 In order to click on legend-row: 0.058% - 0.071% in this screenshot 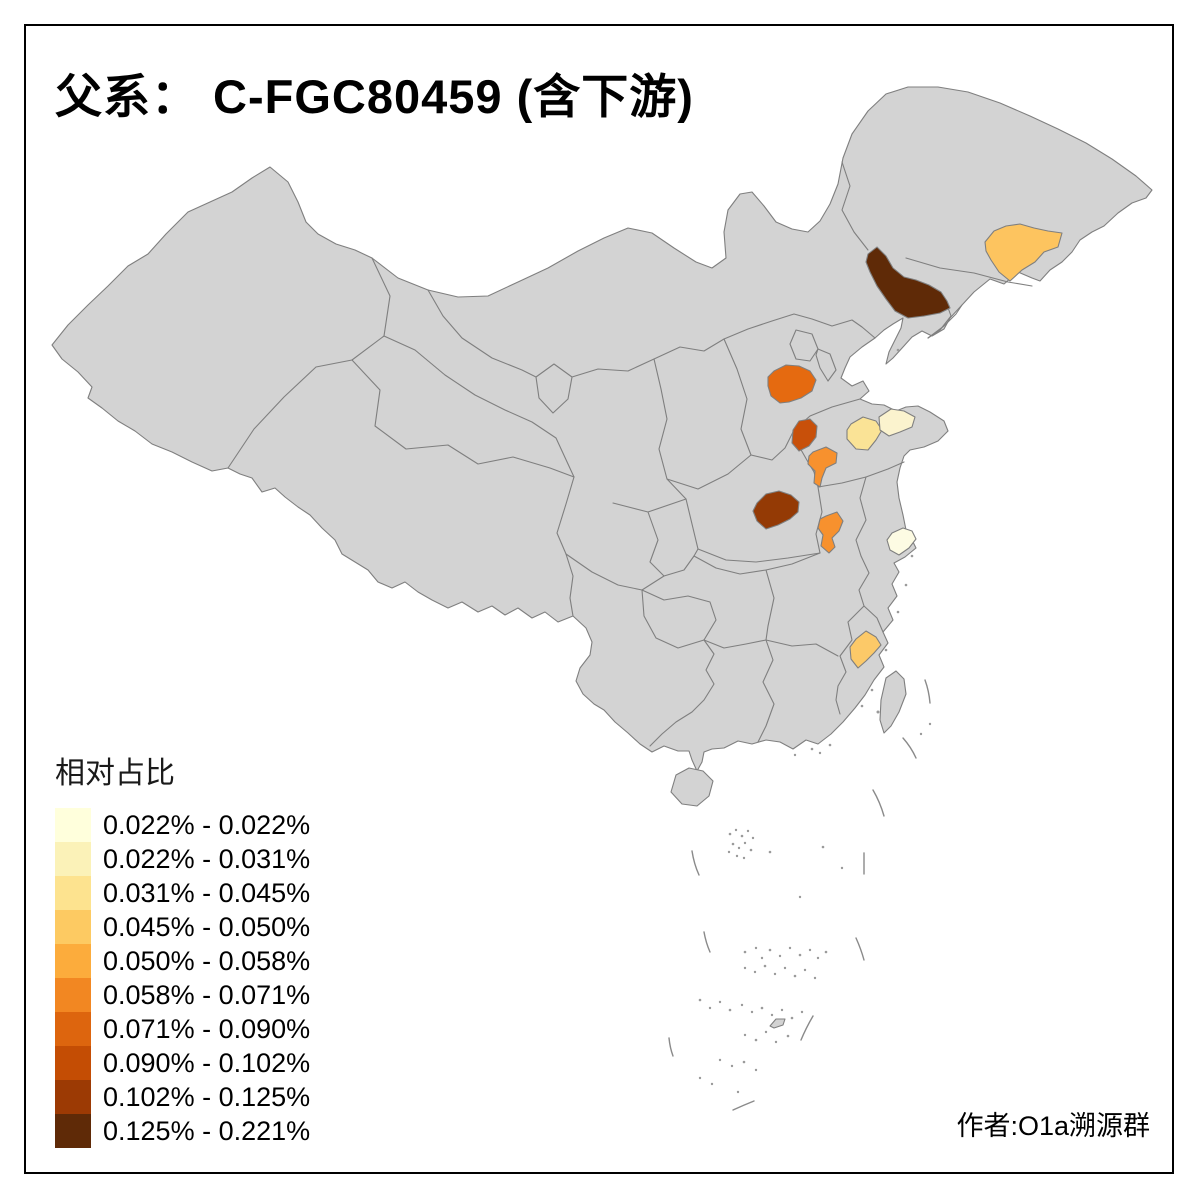, I will do `click(182, 995)`.